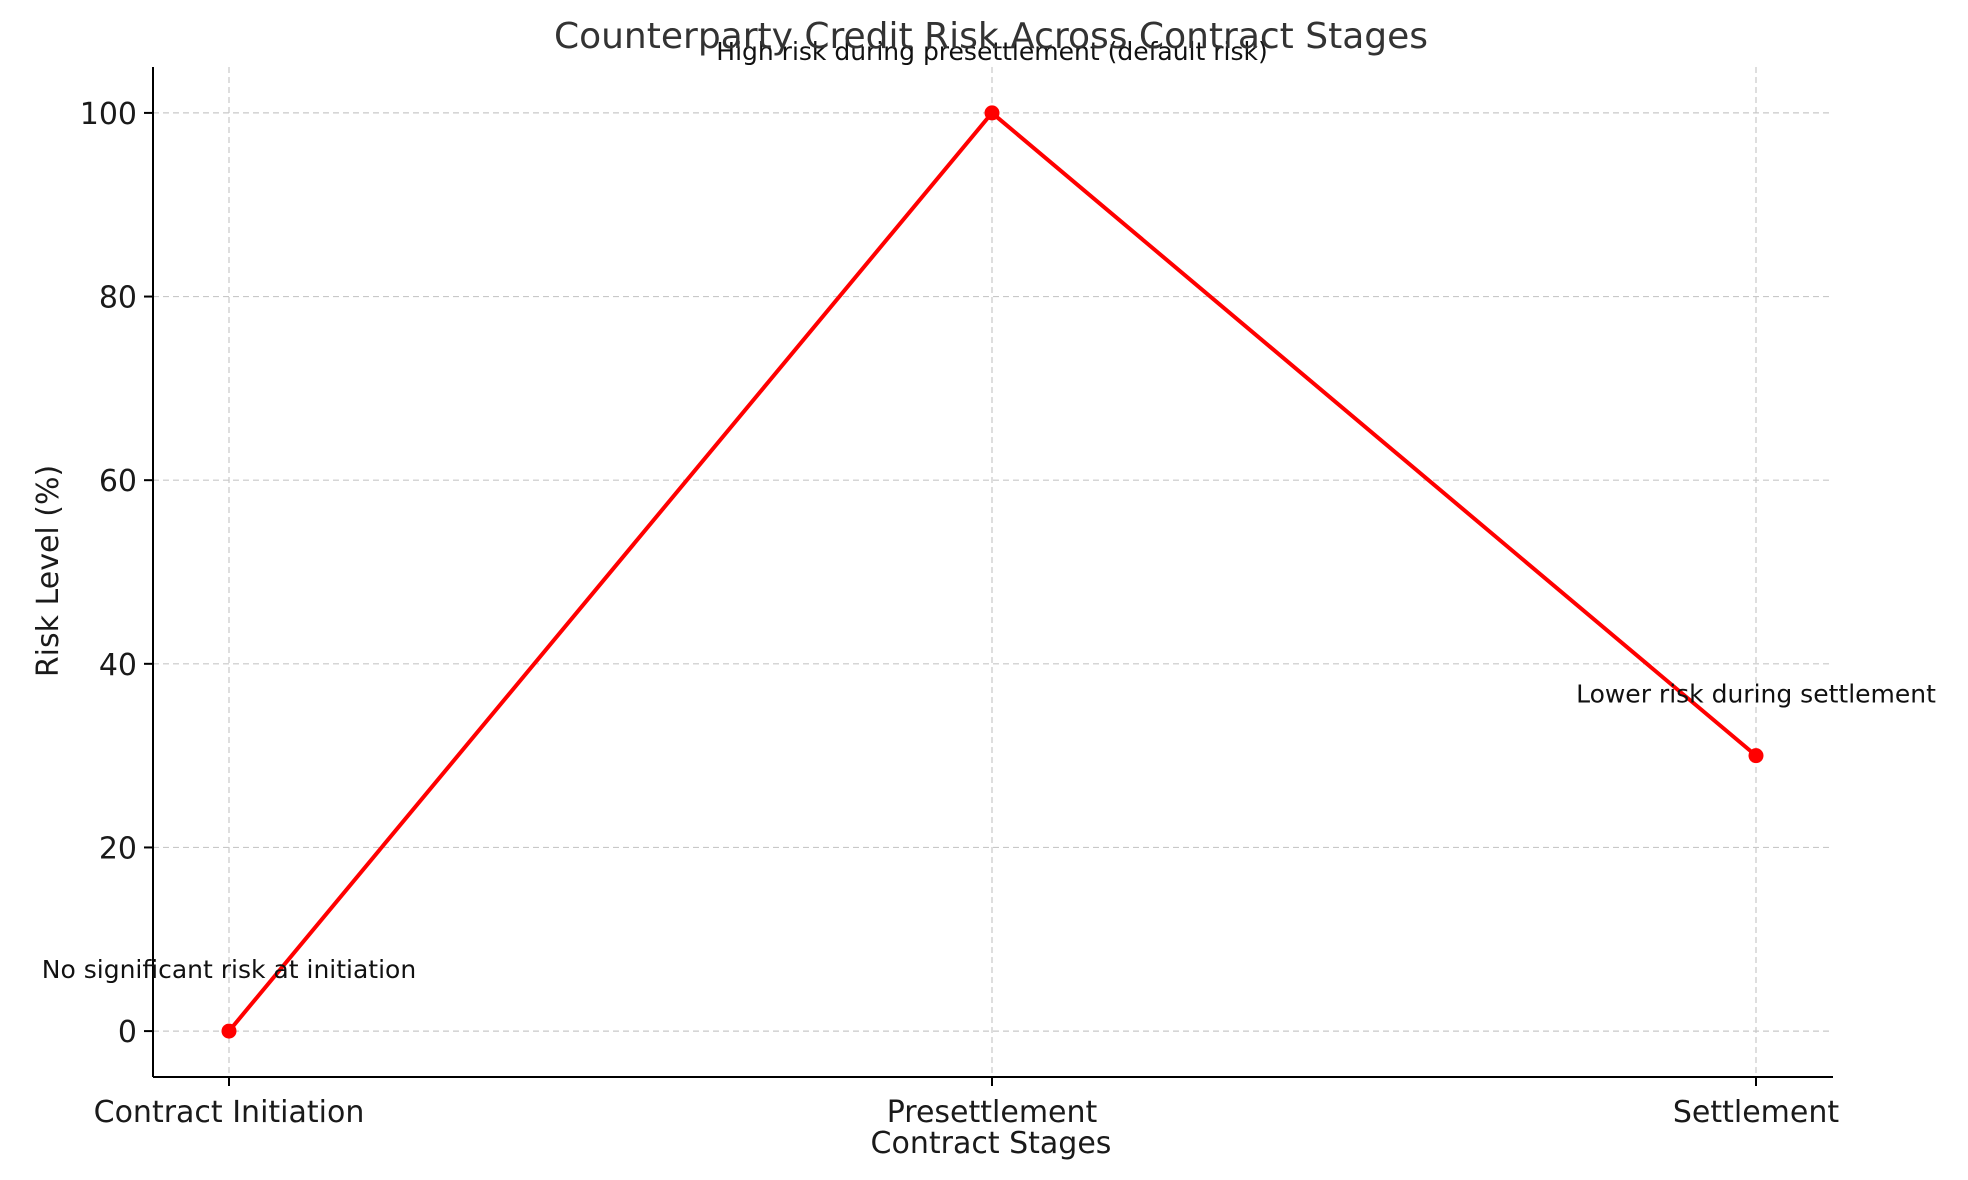  Describe the element at coordinates (118, 298) in the screenshot. I see `y-tick-label: 80` at that location.